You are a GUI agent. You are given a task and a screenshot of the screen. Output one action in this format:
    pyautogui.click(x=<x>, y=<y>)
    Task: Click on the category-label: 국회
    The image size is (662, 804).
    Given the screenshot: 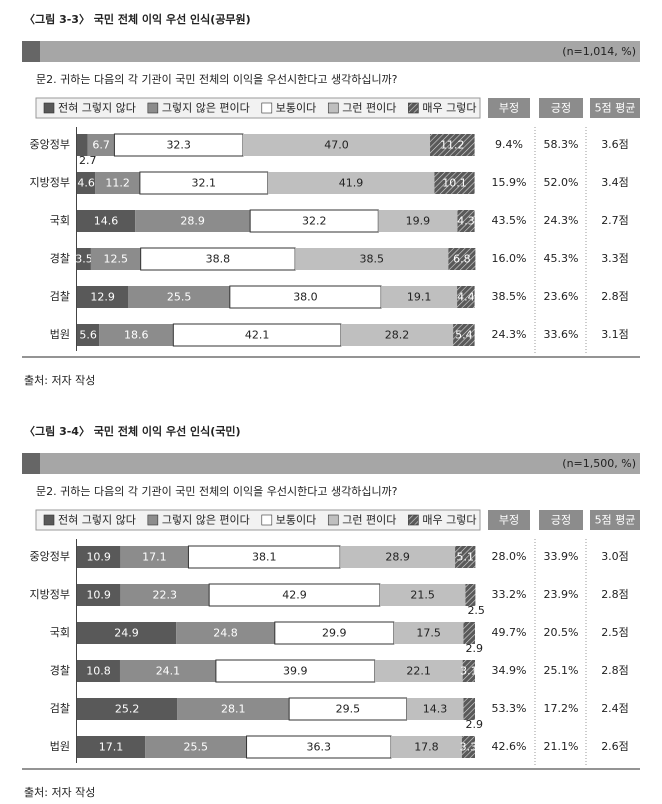 What is the action you would take?
    pyautogui.click(x=60, y=632)
    